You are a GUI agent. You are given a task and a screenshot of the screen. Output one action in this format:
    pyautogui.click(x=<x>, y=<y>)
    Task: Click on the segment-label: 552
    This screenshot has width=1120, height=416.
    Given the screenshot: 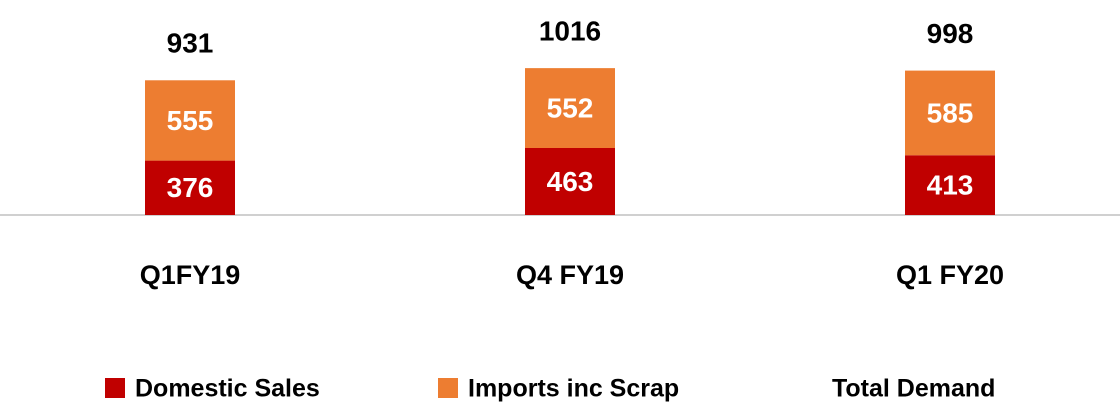 What is the action you would take?
    pyautogui.click(x=570, y=107)
    